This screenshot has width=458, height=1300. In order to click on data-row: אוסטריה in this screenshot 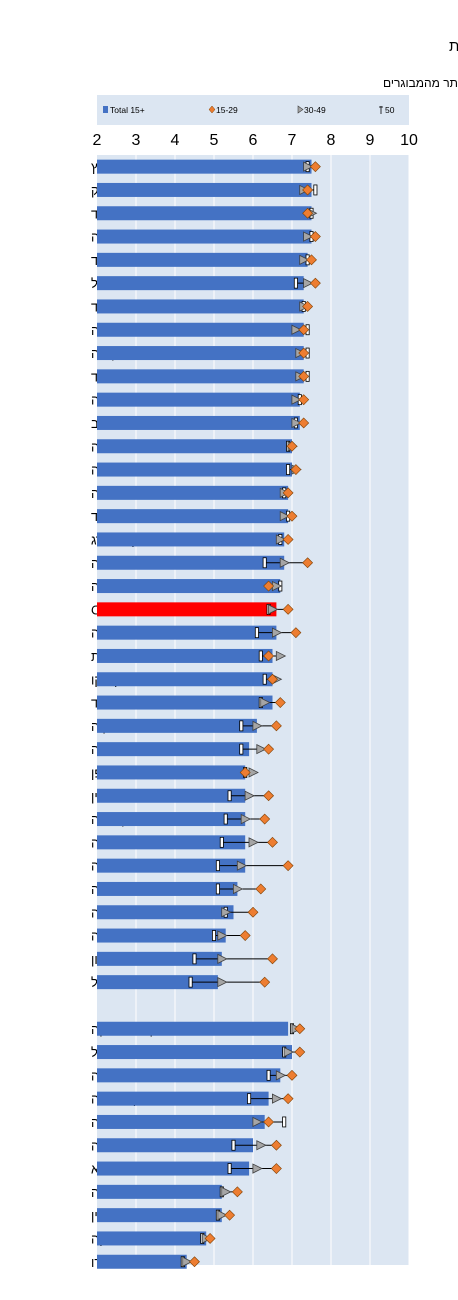, I will do `click(194, 446)`.